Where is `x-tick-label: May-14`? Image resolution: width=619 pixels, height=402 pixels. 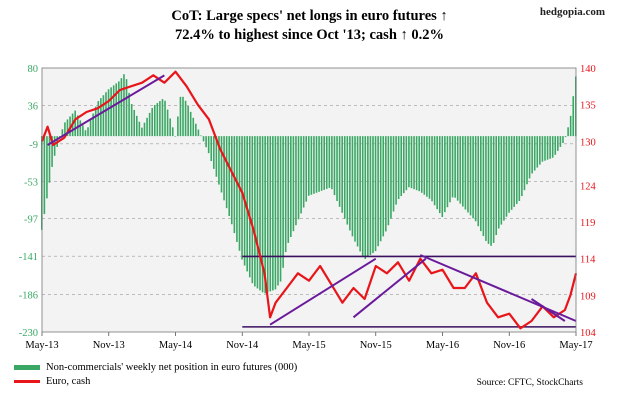 x-tick-label: May-14 is located at coordinates (176, 345).